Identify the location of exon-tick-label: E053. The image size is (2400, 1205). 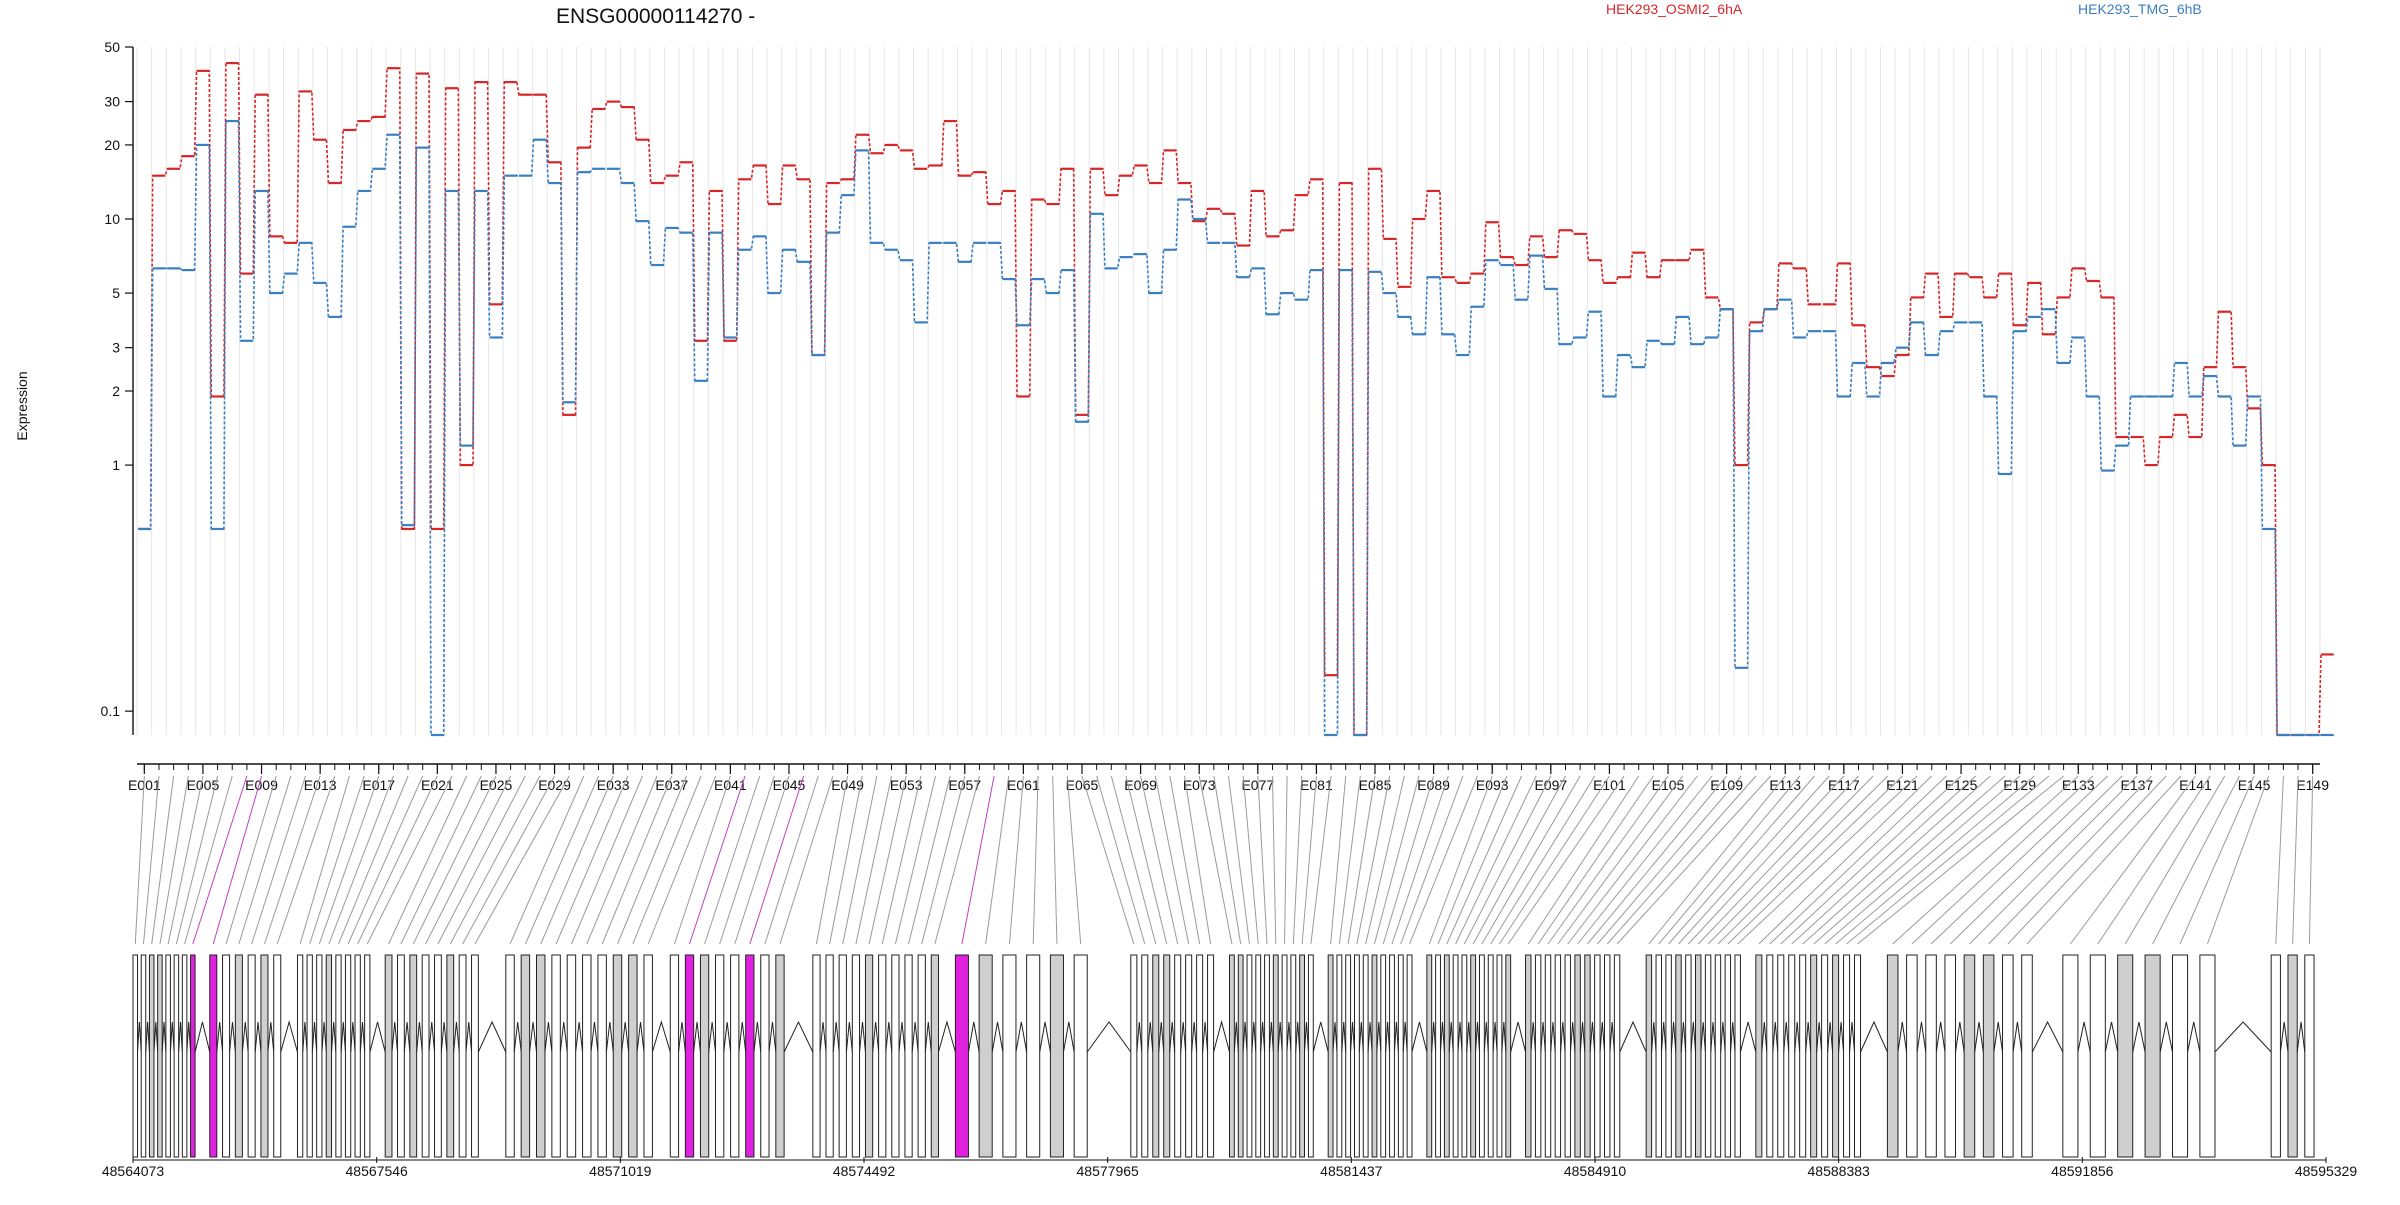
(906, 785).